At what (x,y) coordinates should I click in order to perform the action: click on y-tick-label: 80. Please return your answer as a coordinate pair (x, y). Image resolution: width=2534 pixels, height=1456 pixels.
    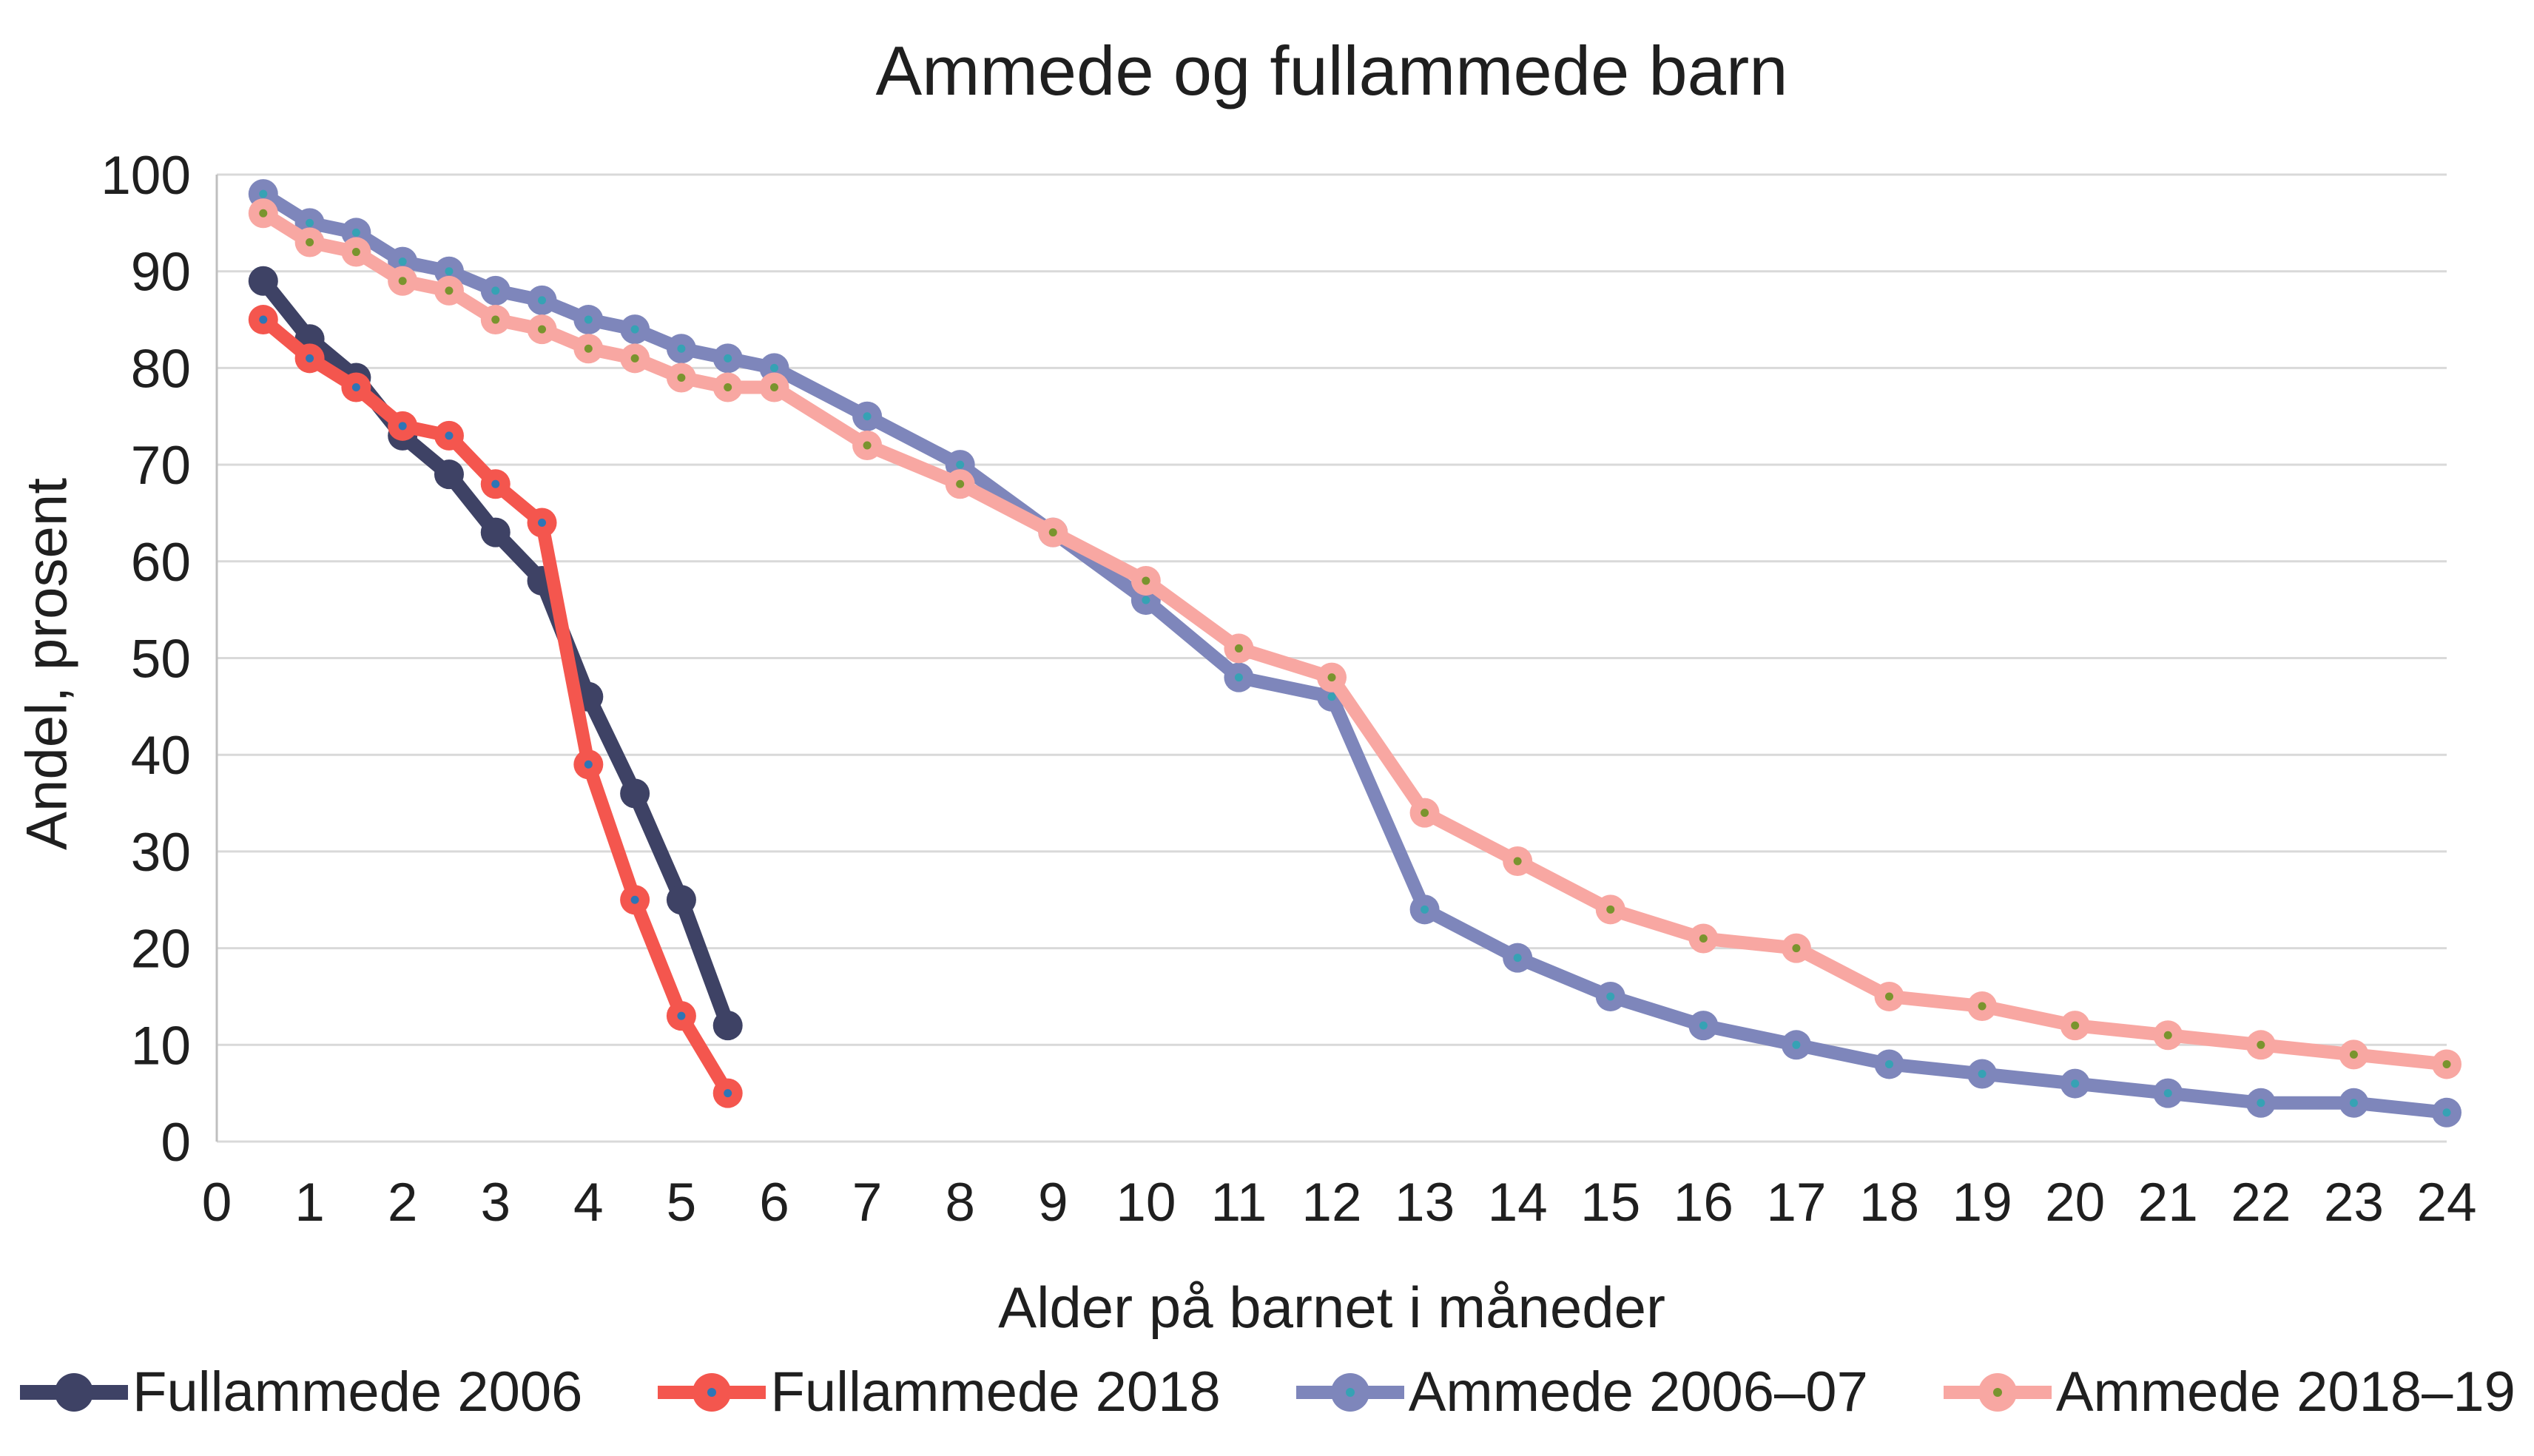
    Looking at the image, I should click on (161, 369).